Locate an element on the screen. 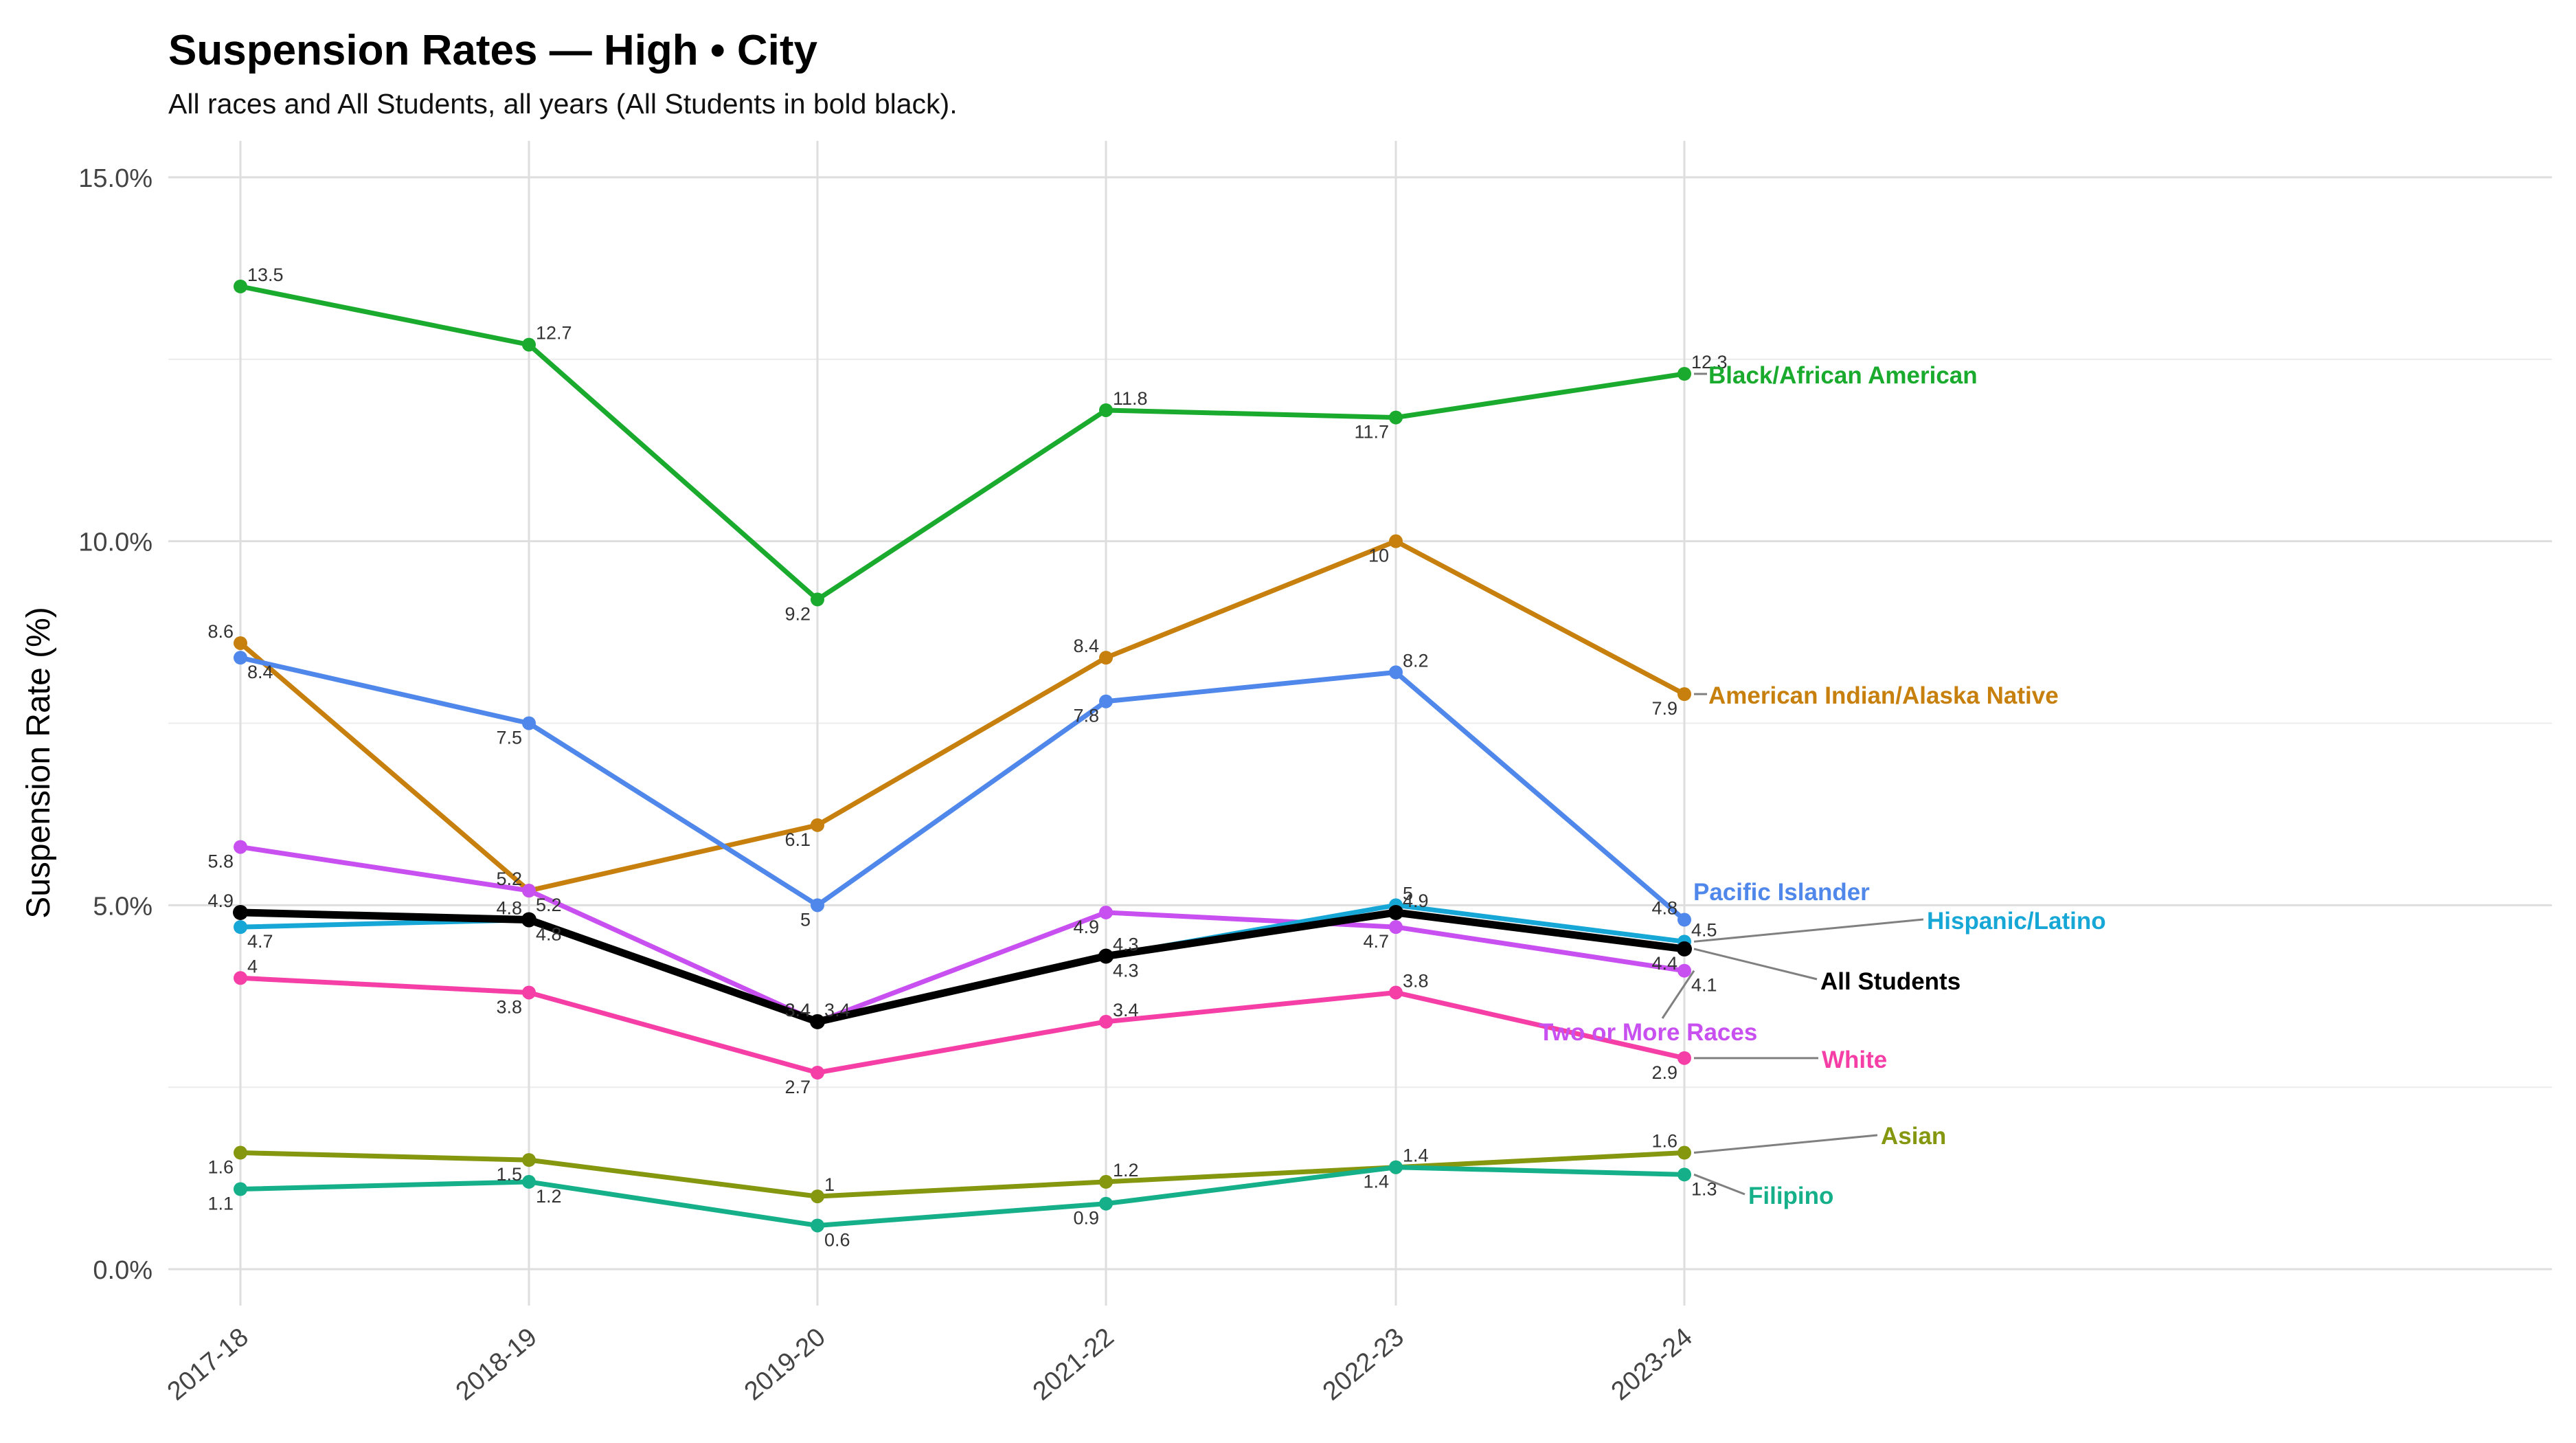 Image resolution: width=2576 pixels, height=1443 pixels. x-tick-label: 2021-22 is located at coordinates (1074, 1365).